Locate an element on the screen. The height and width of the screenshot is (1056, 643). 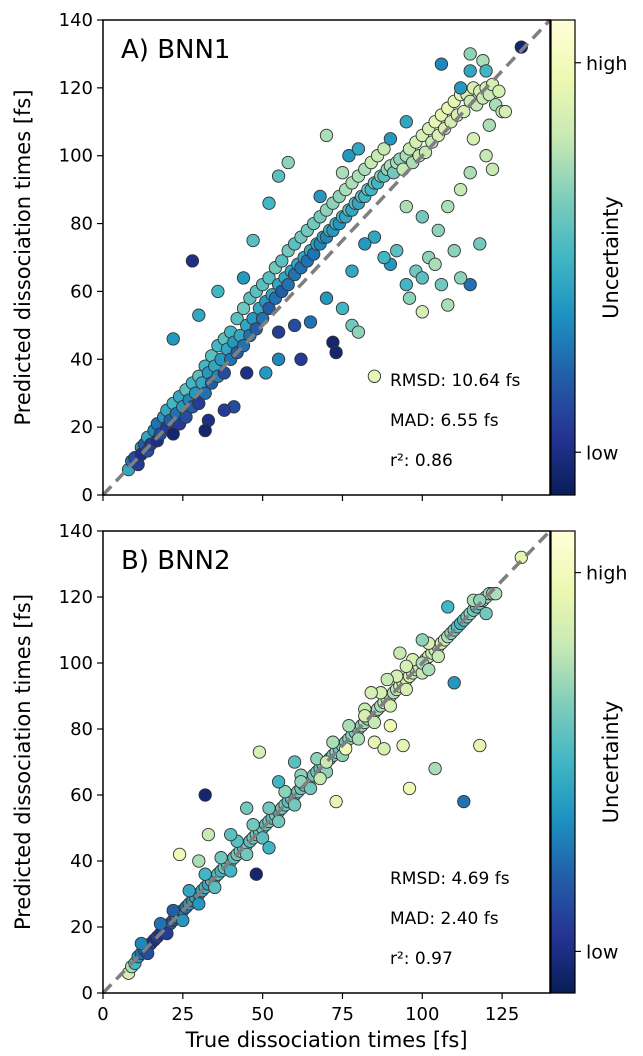
panel-a-x-ticks is located at coordinates (302, 498).